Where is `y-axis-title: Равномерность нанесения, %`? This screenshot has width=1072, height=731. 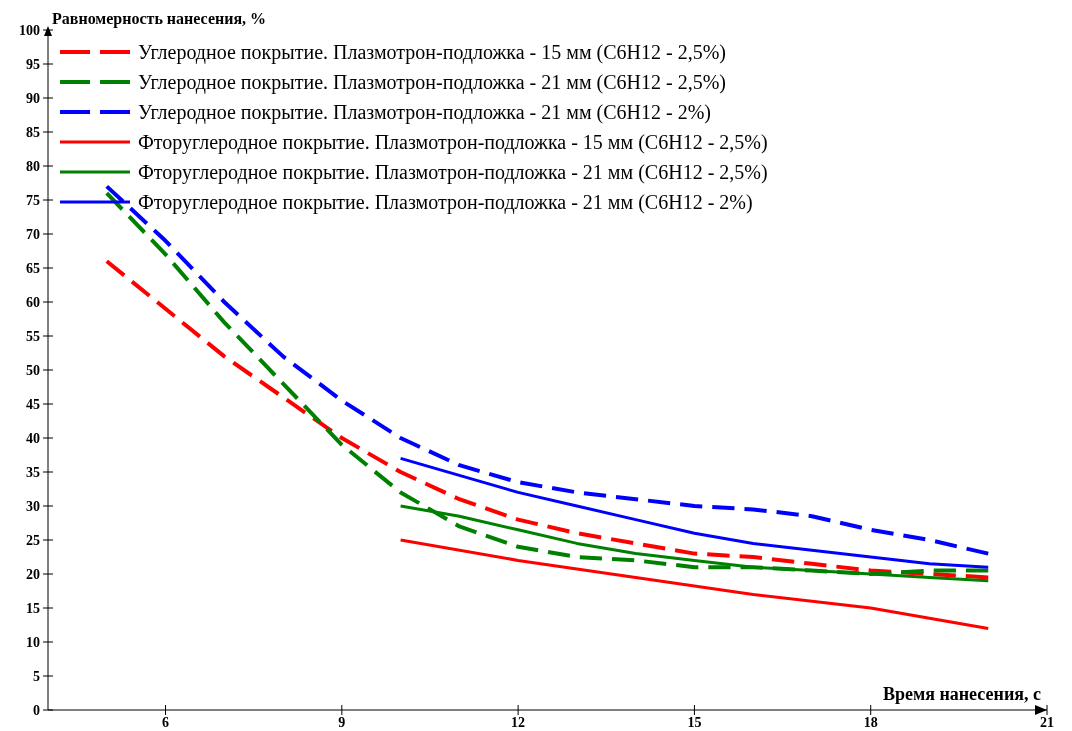
y-axis-title: Равномерность нанесения, % is located at coordinates (159, 19).